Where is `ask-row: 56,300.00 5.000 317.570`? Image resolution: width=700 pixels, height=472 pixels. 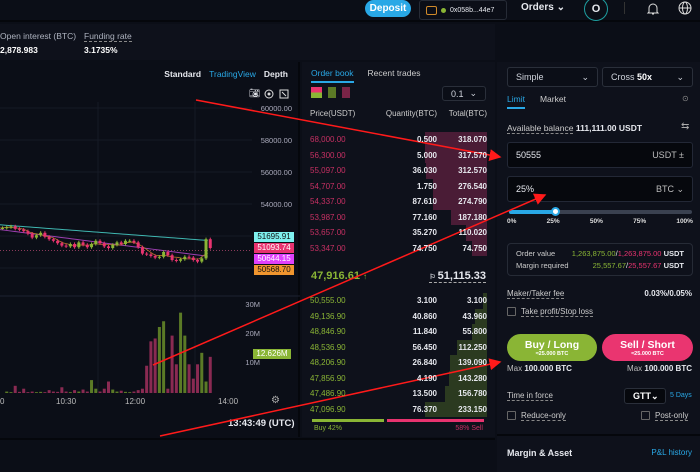
ask-row: 56,300.00 5.000 317.570 is located at coordinates (398, 155).